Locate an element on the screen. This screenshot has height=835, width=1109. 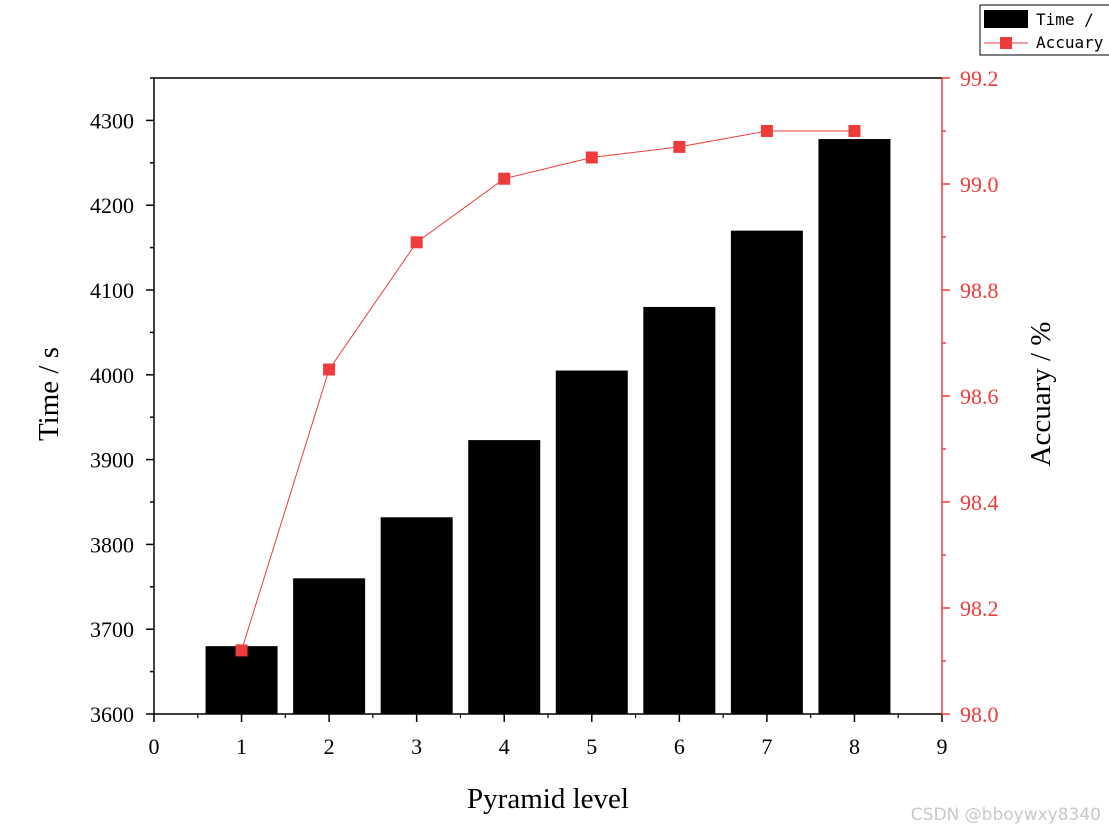
y2-tick-label: 98.0 is located at coordinates (979, 714).